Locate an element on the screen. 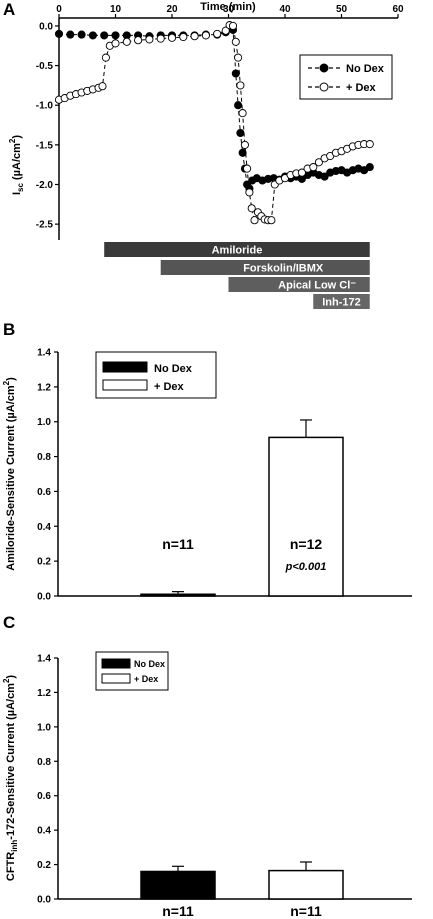 Image resolution: width=433 pixels, height=919 pixels. panel-b-bar-no-dex is located at coordinates (178, 595).